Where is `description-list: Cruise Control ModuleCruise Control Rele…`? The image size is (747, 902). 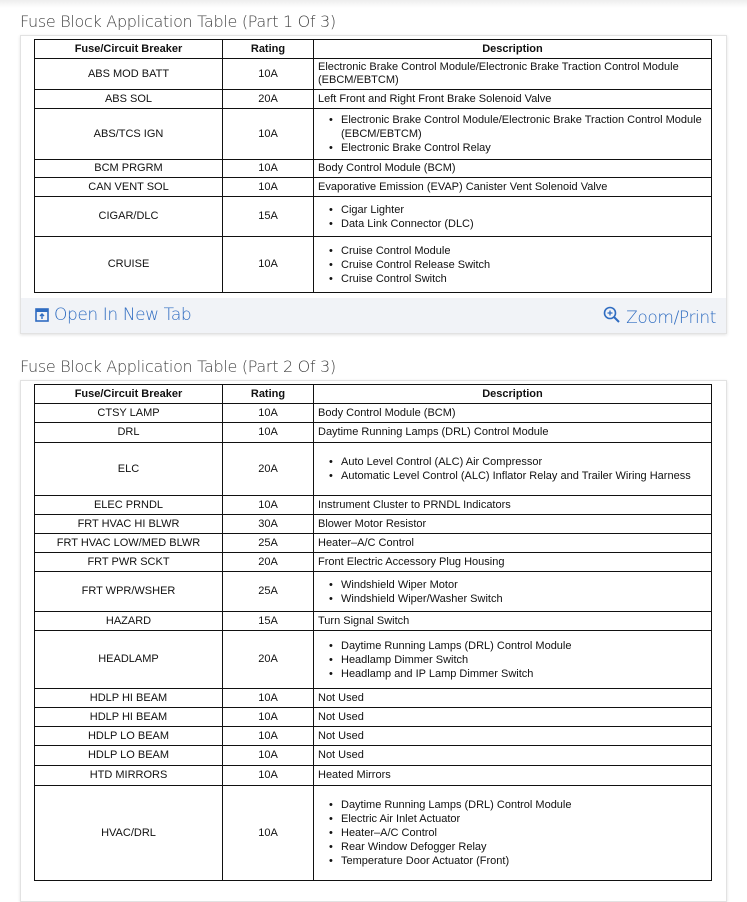 description-list: Cruise Control ModuleCruise Control Rele… is located at coordinates (512, 265).